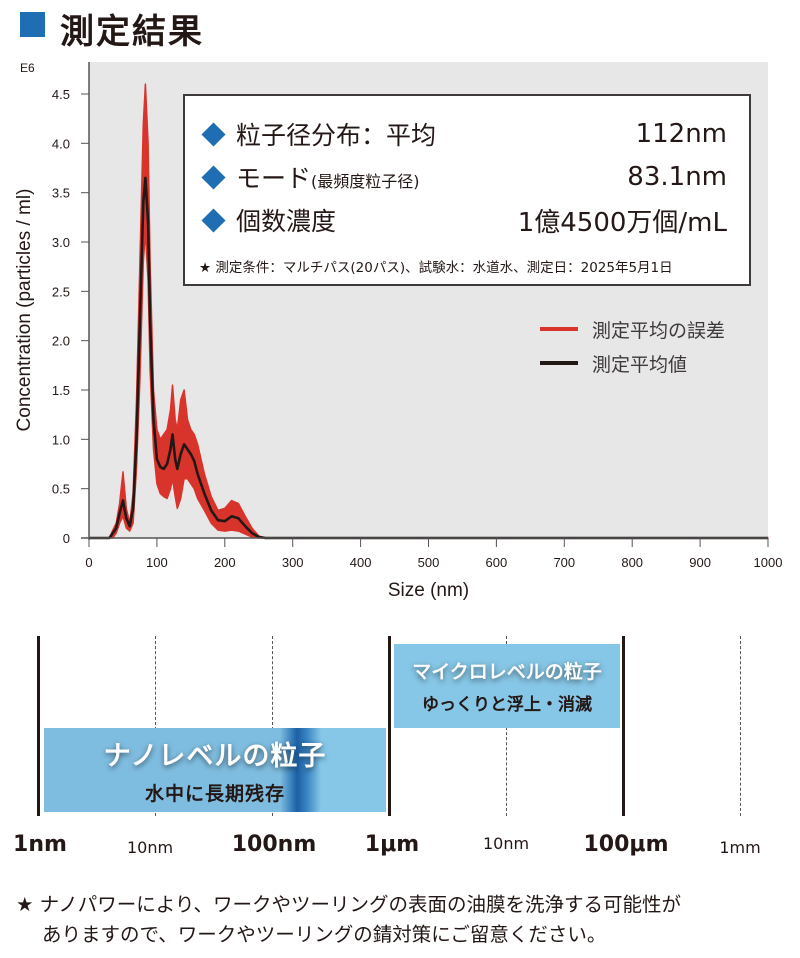 This screenshot has width=800, height=958. What do you see at coordinates (274, 844) in the screenshot?
I see `scale-label-100nm: 100nm` at bounding box center [274, 844].